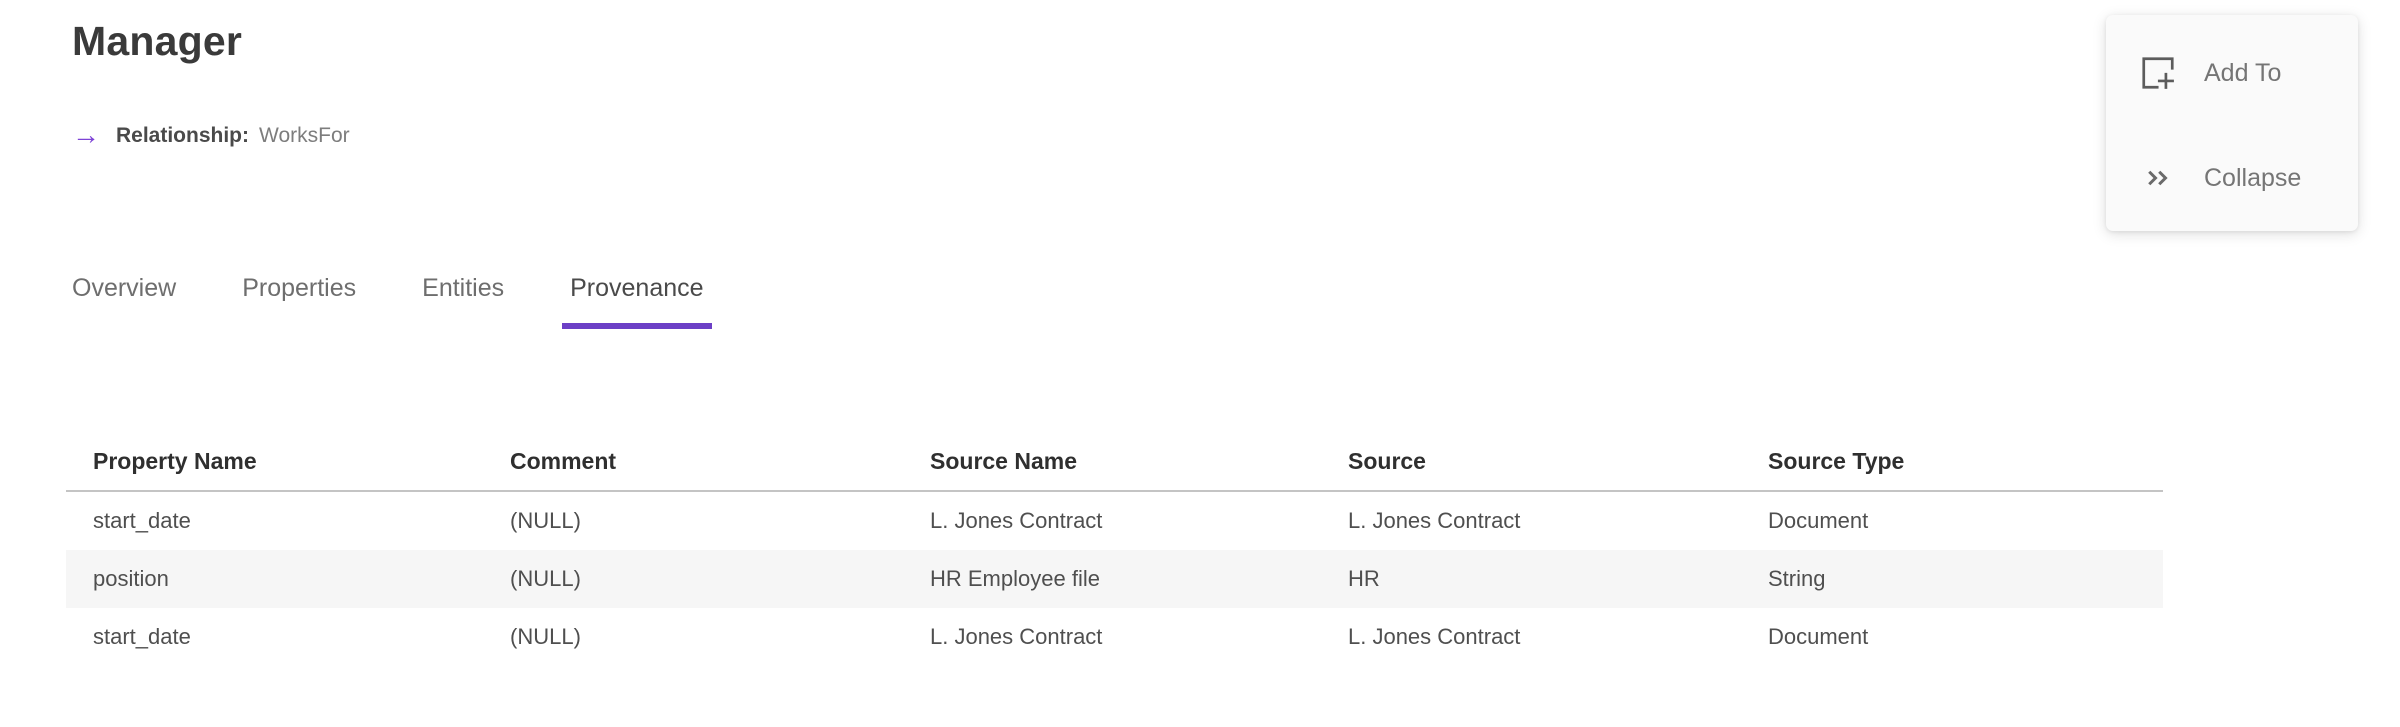  Describe the element at coordinates (392, 301) in the screenshot. I see `tab-bar: Overview Properties Entities Provenance` at that location.